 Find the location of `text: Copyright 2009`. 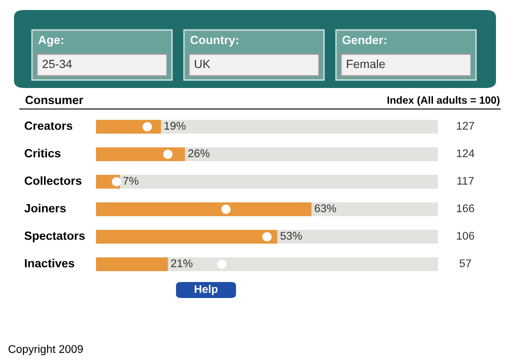

text: Copyright 2009 is located at coordinates (45, 350).